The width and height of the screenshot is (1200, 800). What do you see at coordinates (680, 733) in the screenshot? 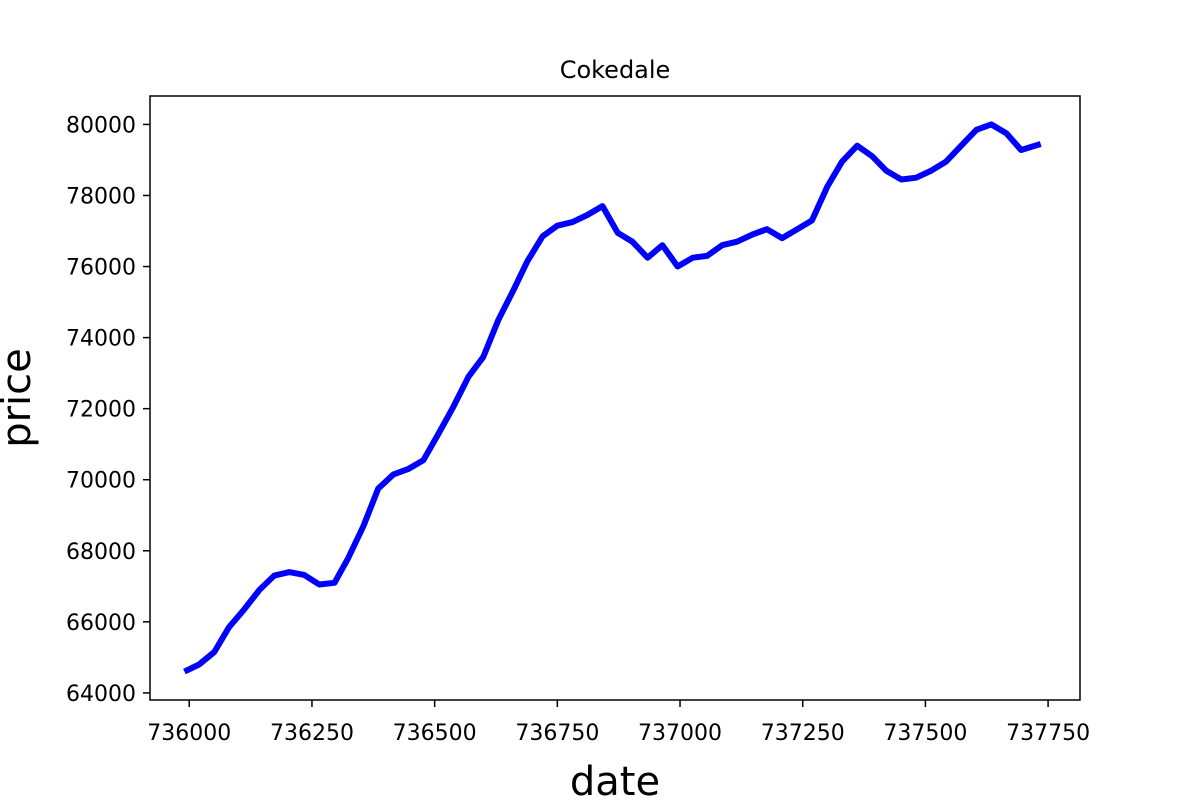
I see `x-tick-label: 737000` at bounding box center [680, 733].